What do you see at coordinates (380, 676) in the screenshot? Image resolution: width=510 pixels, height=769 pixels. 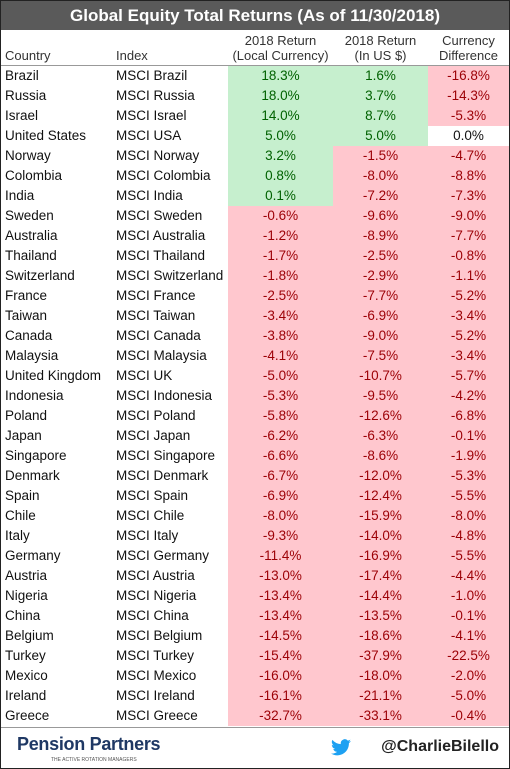 I see `value-cell: -18.0%` at bounding box center [380, 676].